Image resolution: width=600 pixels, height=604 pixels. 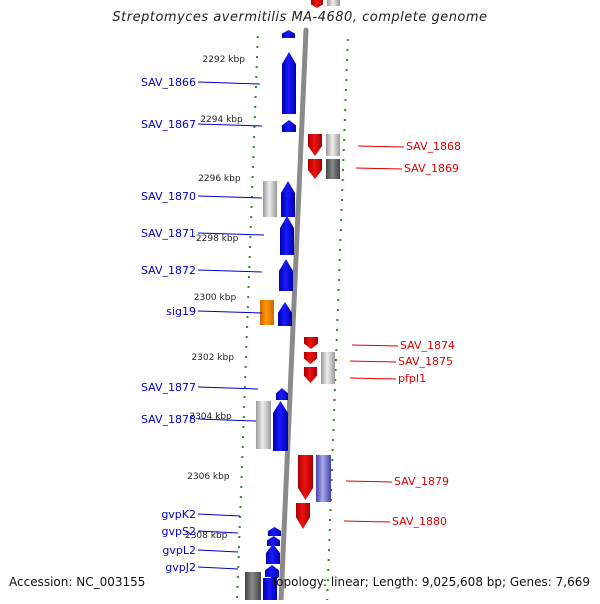 I want to click on gene-label-left: gvpJ2, so click(x=180, y=567).